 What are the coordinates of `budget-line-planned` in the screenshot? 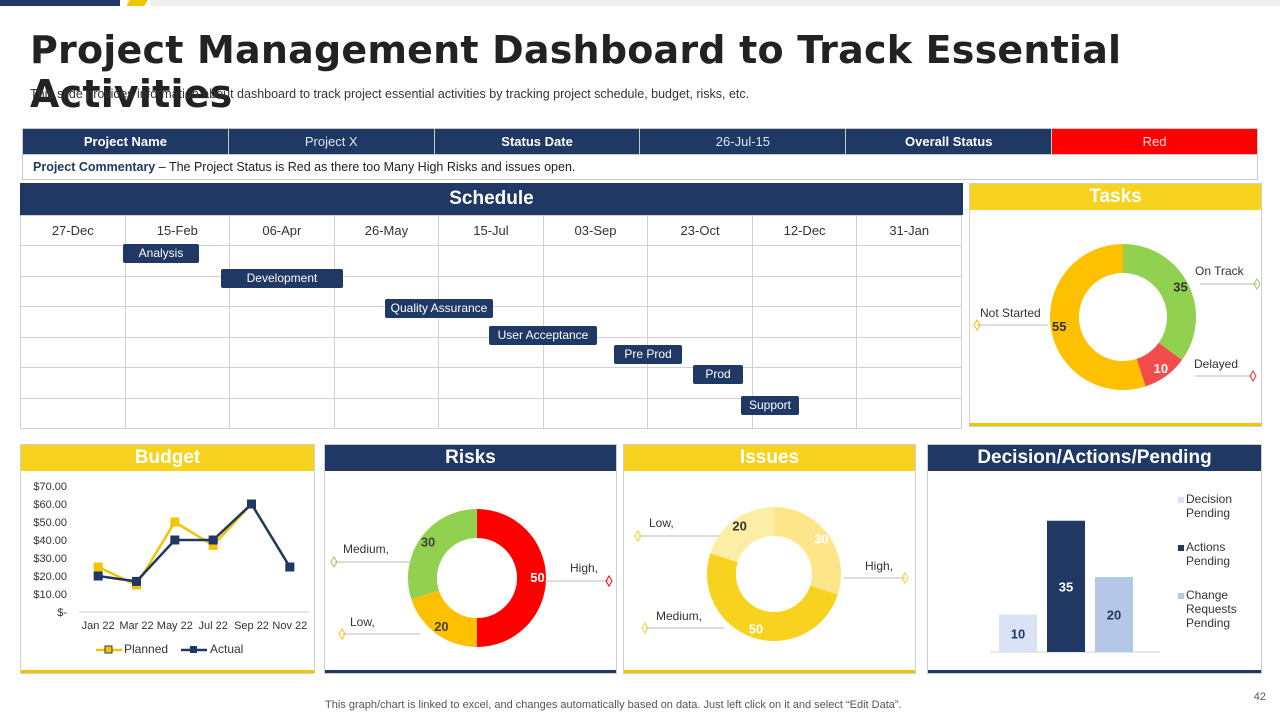 It's located at (194, 544).